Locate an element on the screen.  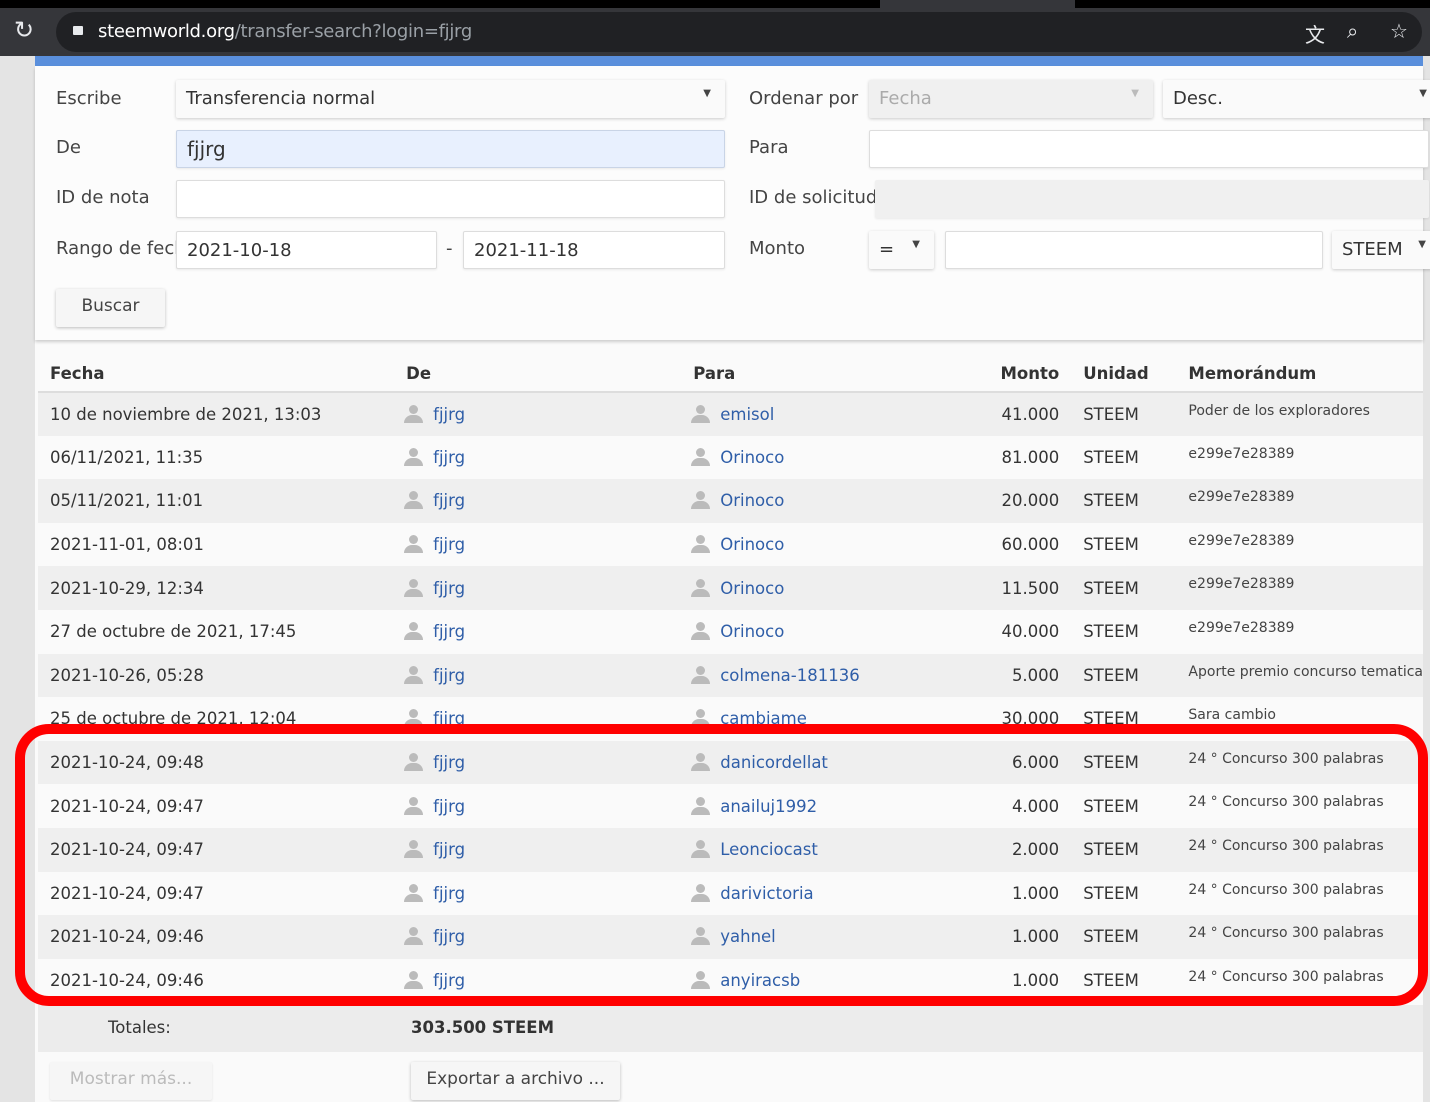
memo-id-label: ID de nota is located at coordinates (103, 197).